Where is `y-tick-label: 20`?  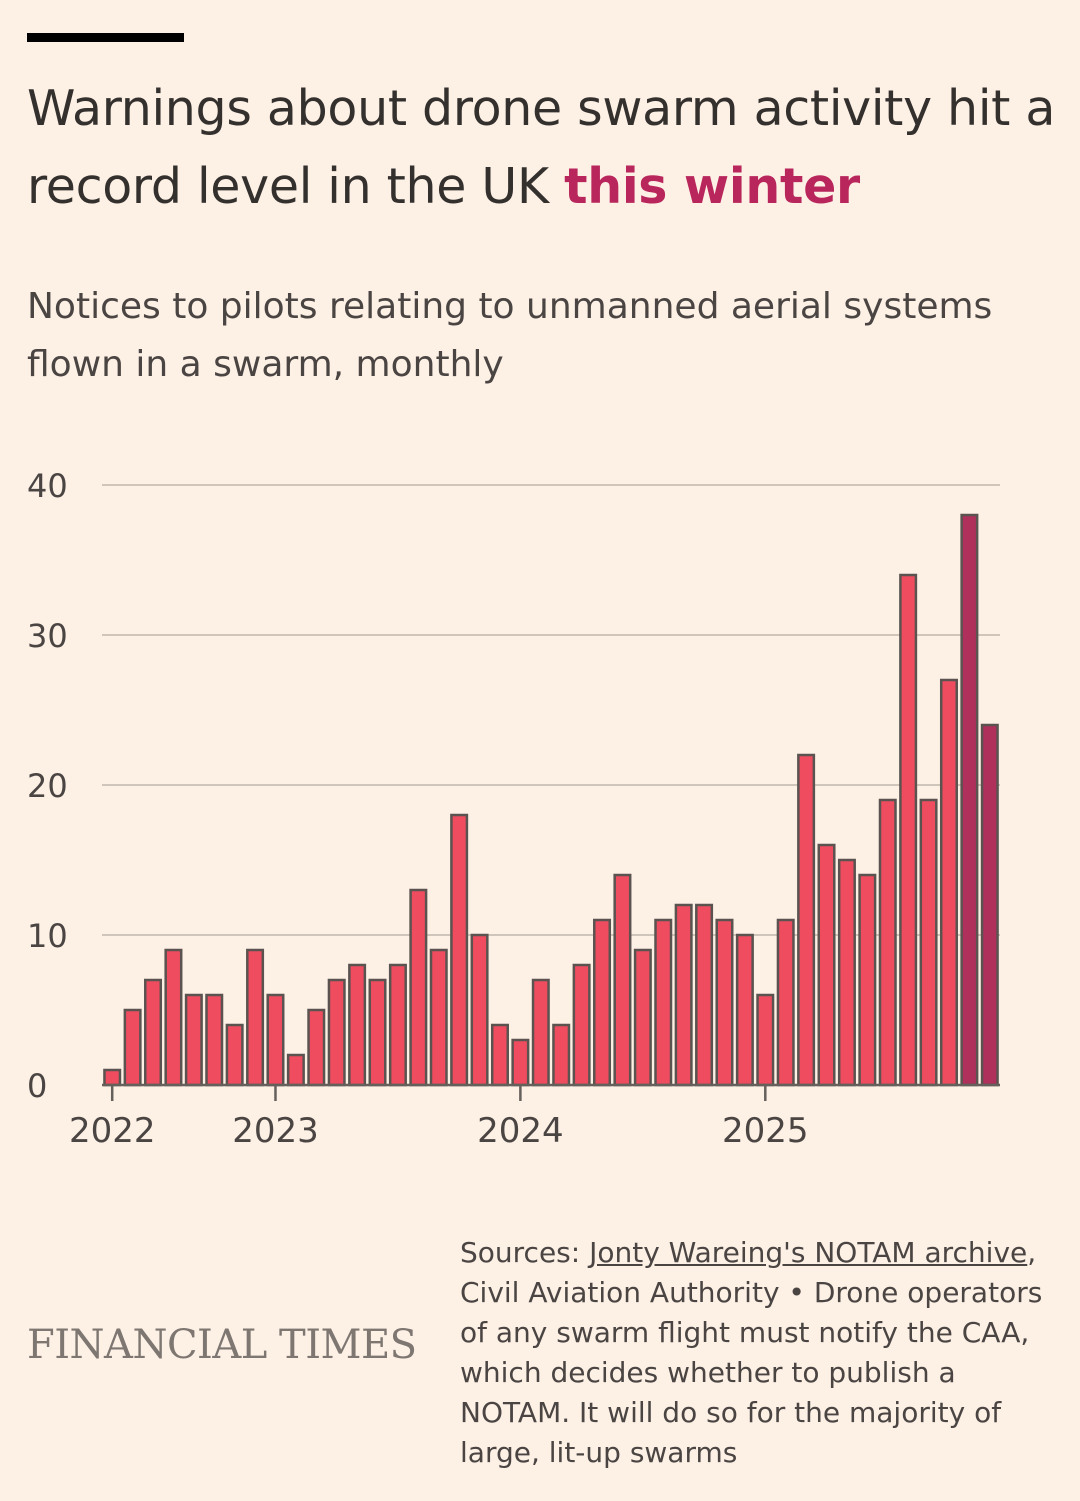 y-tick-label: 20 is located at coordinates (47, 786).